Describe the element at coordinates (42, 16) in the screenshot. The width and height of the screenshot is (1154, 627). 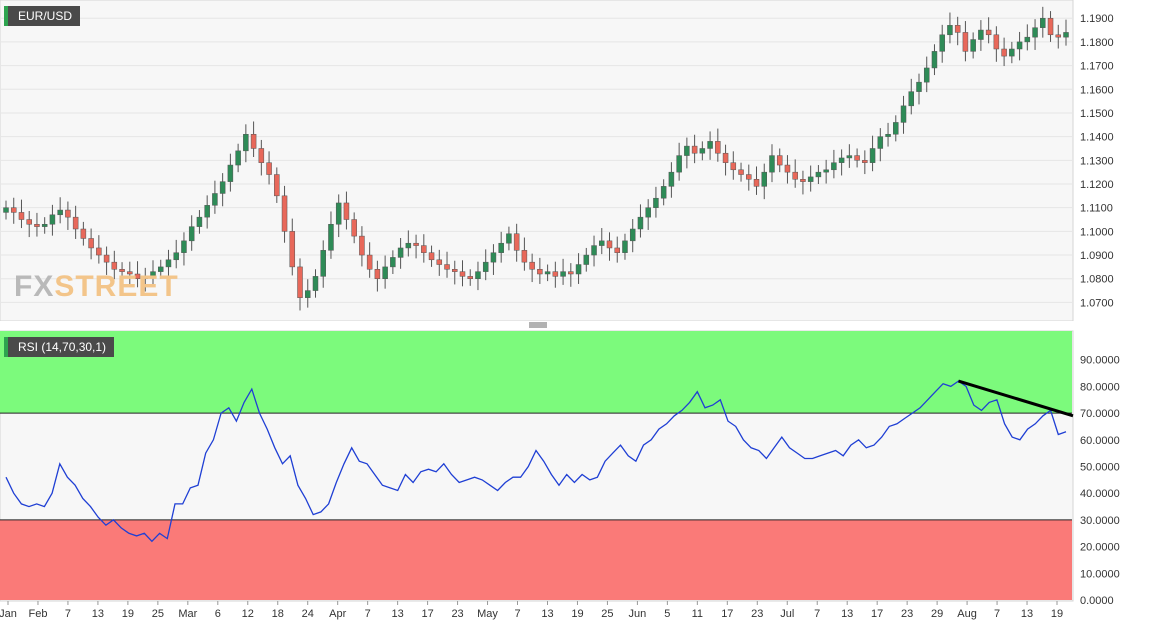
I see `symbol-label: EUR/USD` at that location.